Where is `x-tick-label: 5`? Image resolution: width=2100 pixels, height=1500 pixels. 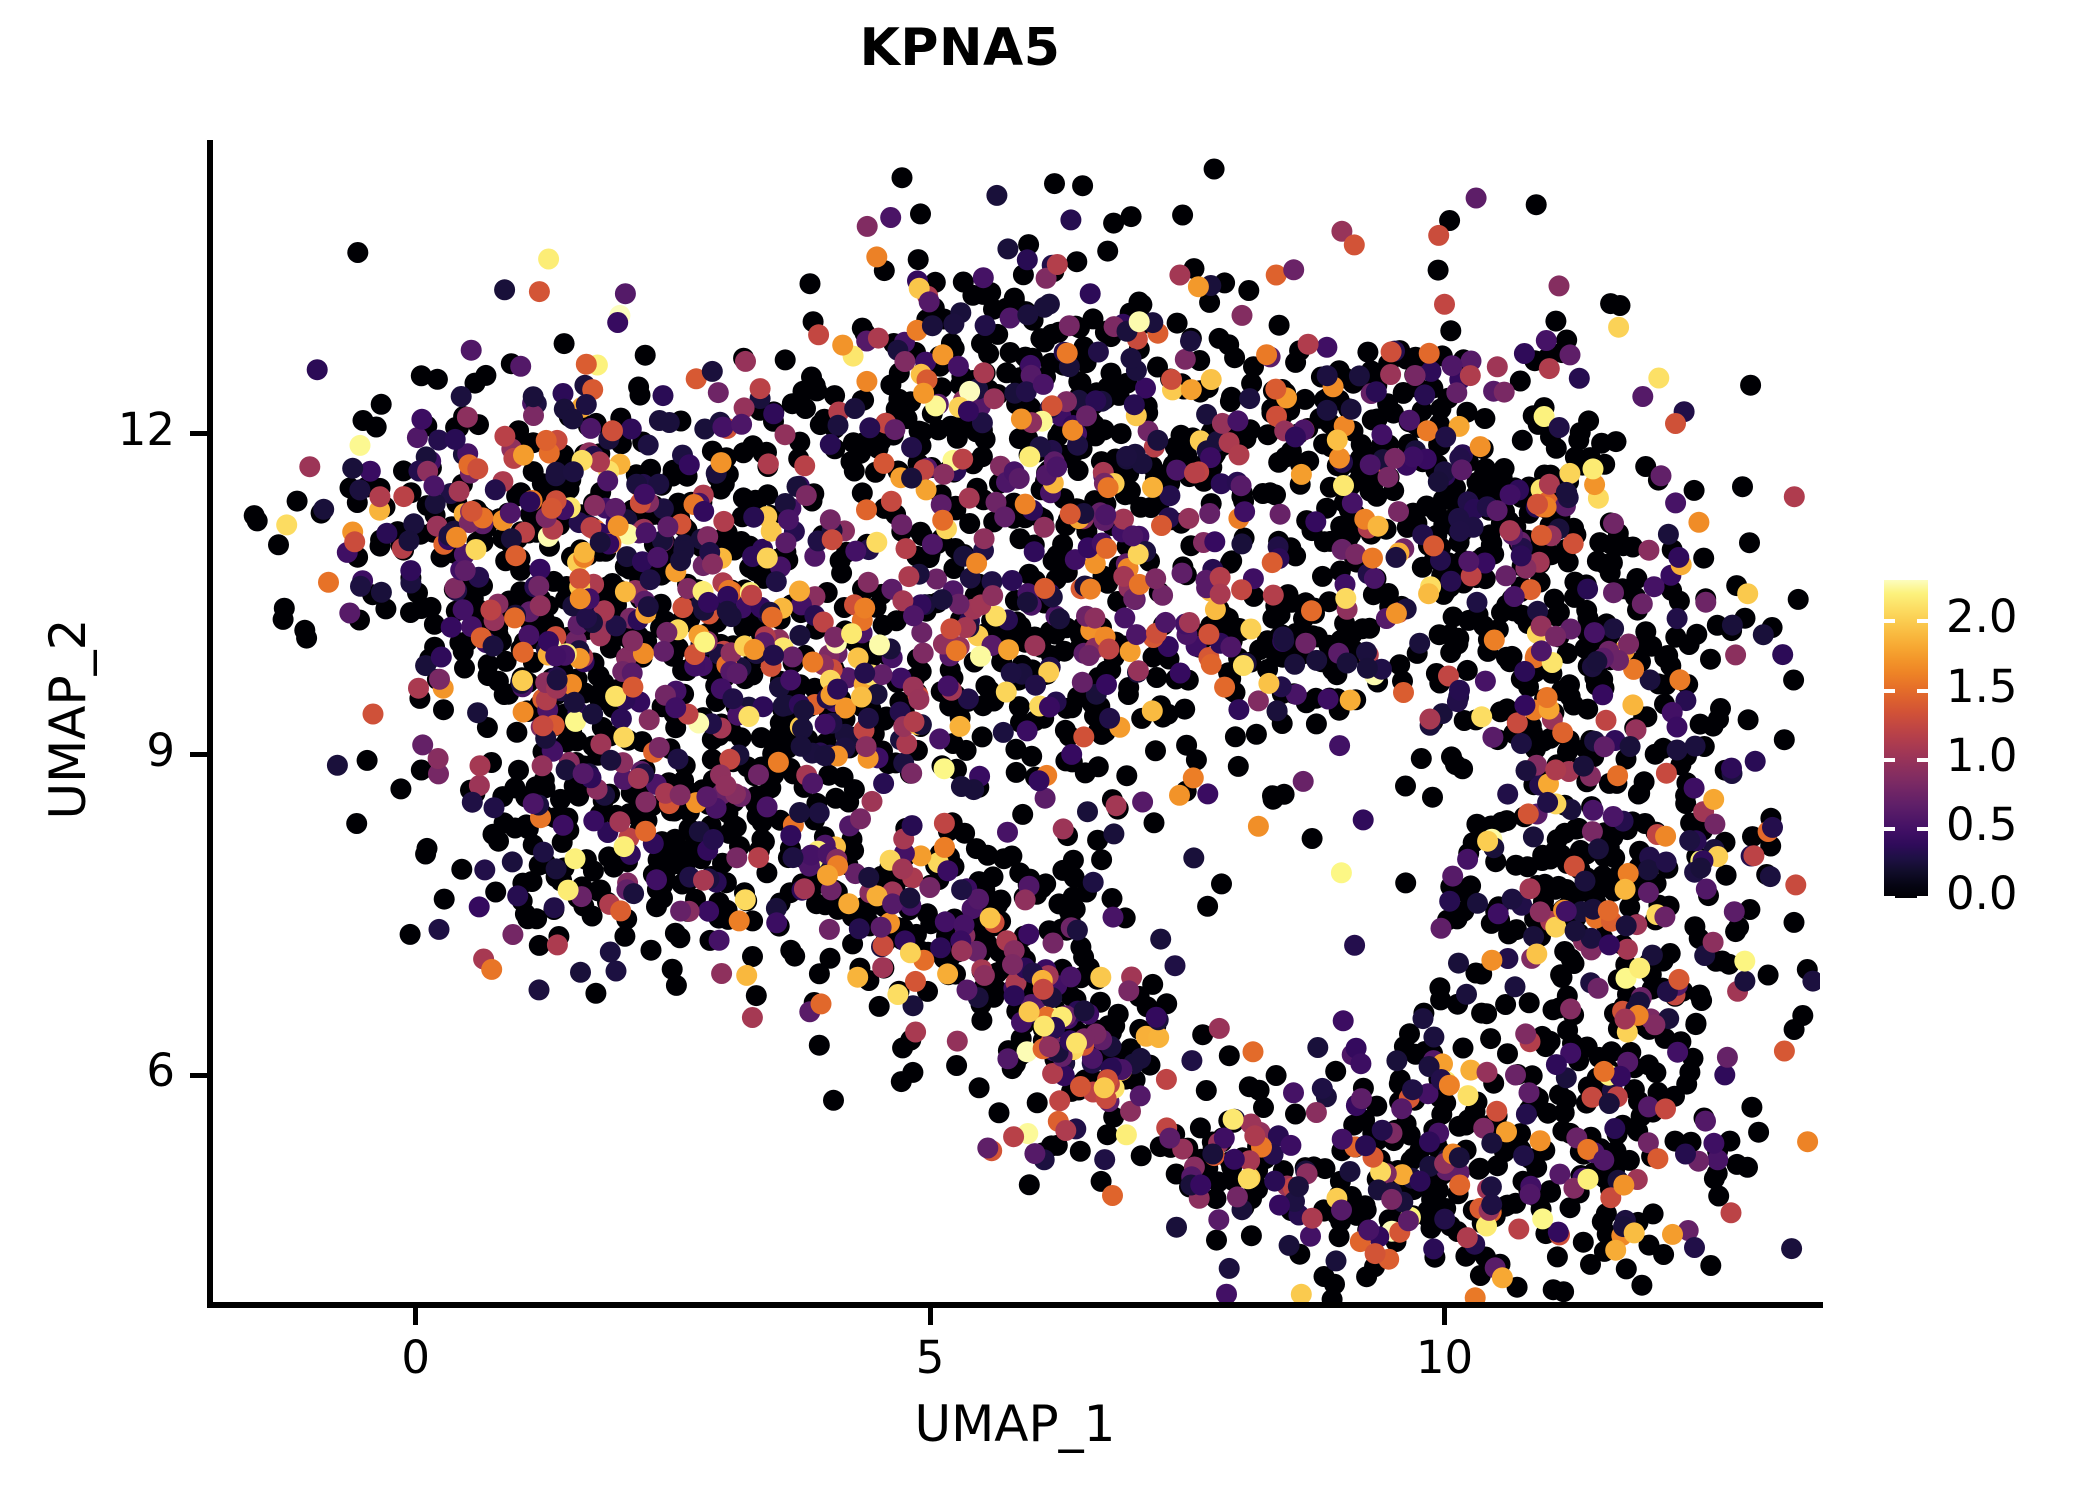
x-tick-label: 5 is located at coordinates (930, 1357).